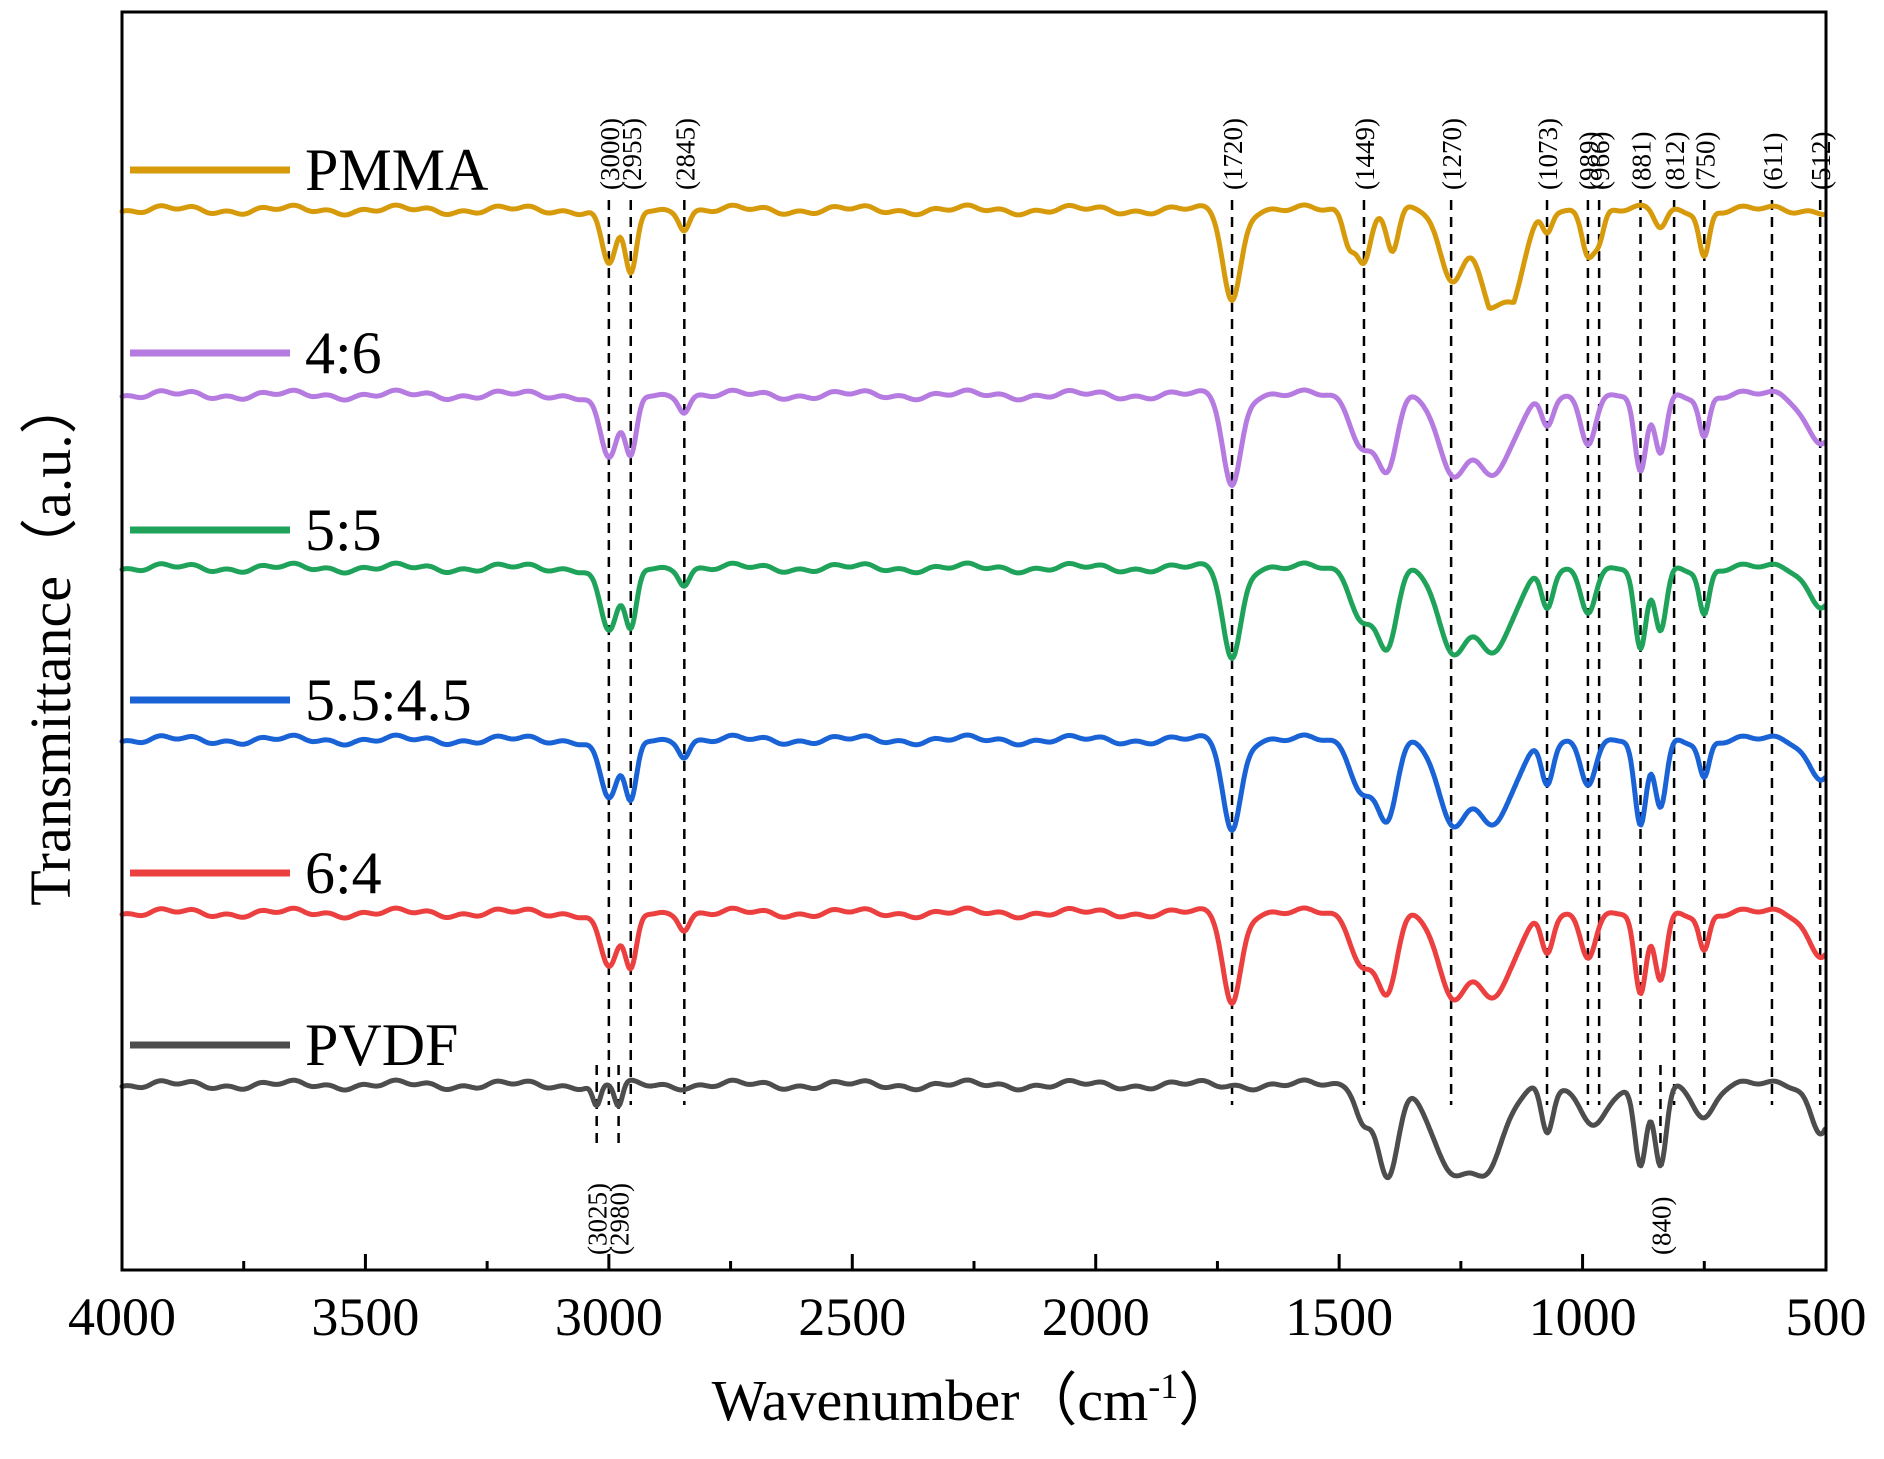  Describe the element at coordinates (974, 1399) in the screenshot. I see `x-axis-title: Wavenumber（cm-1）` at that location.